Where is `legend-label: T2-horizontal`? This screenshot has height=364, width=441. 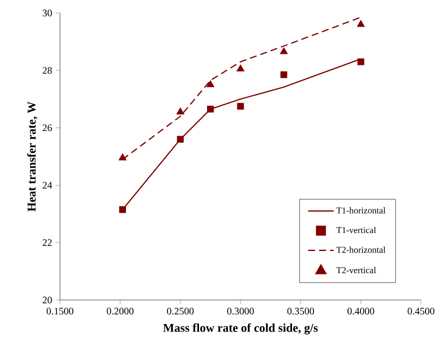
legend-label: T2-horizontal is located at coordinates (361, 249).